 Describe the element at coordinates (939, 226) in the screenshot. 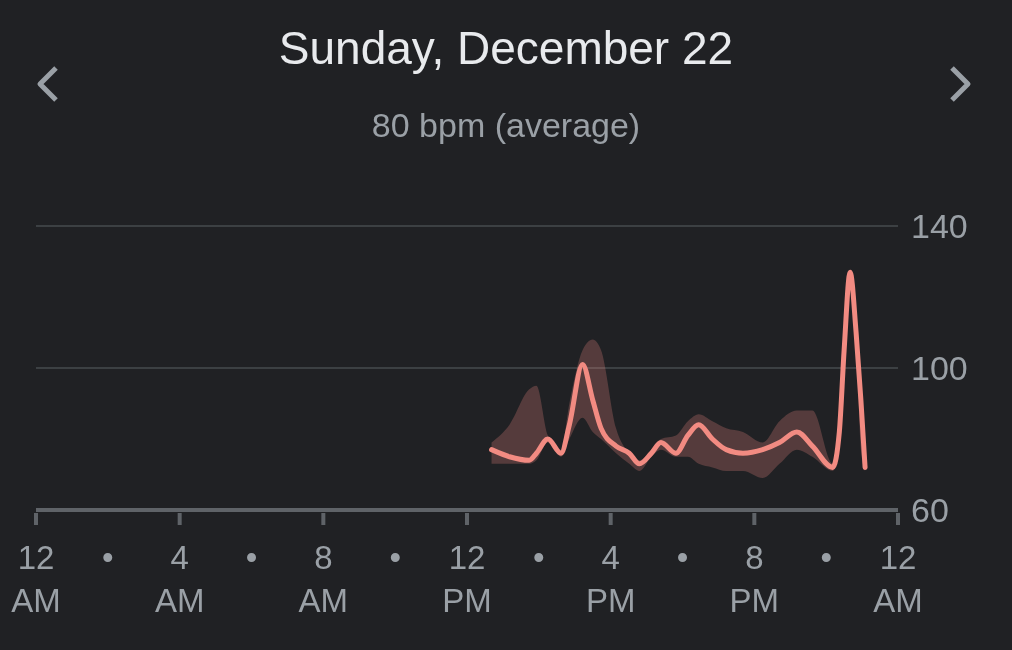

I see `y-tick-label: 140` at that location.